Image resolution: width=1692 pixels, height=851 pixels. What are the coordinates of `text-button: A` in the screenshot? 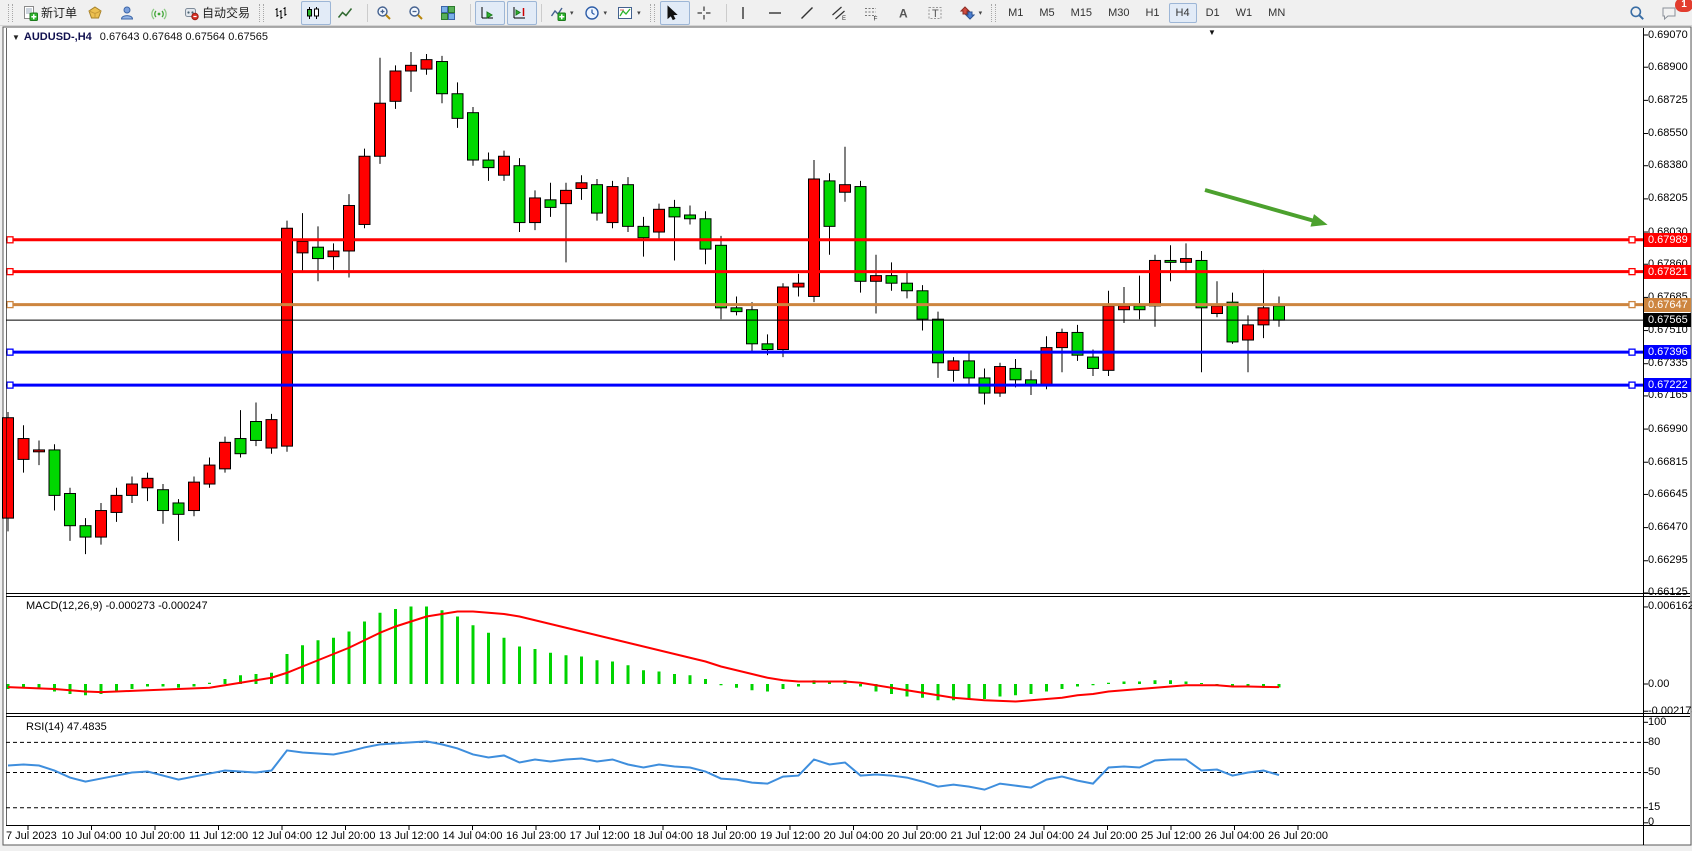 It's located at (906, 13).